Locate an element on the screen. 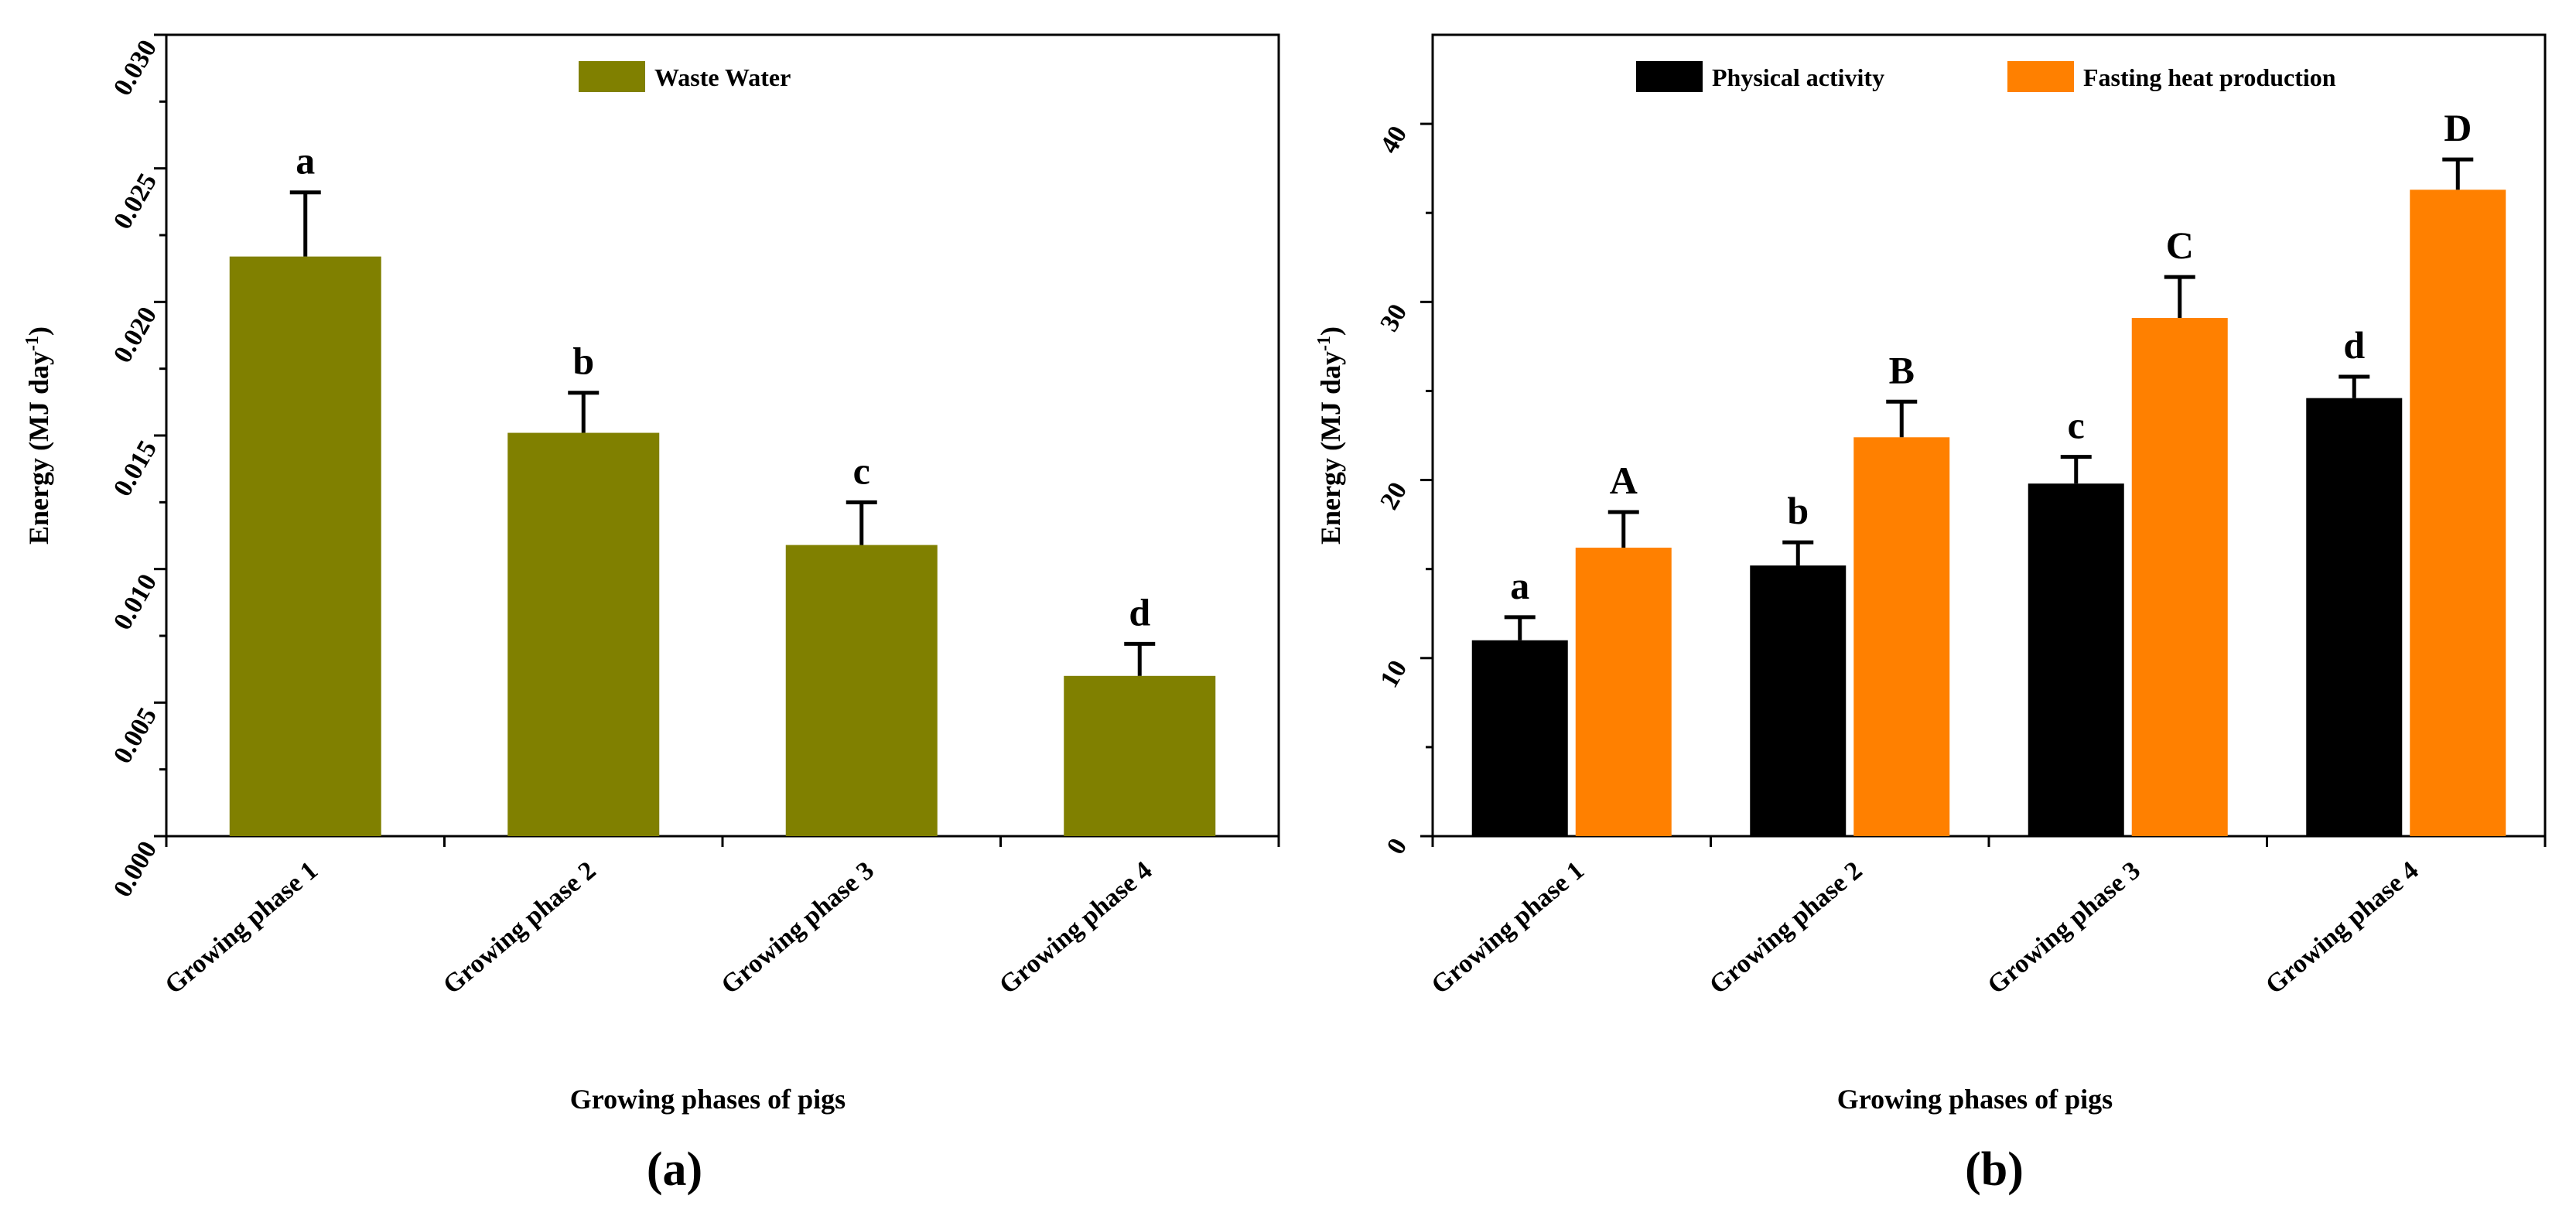  y-tick-label: 0.020 is located at coordinates (135, 335).